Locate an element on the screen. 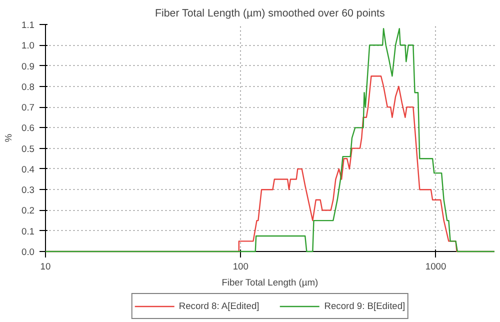  x-tick-label: 1000 is located at coordinates (435, 267).